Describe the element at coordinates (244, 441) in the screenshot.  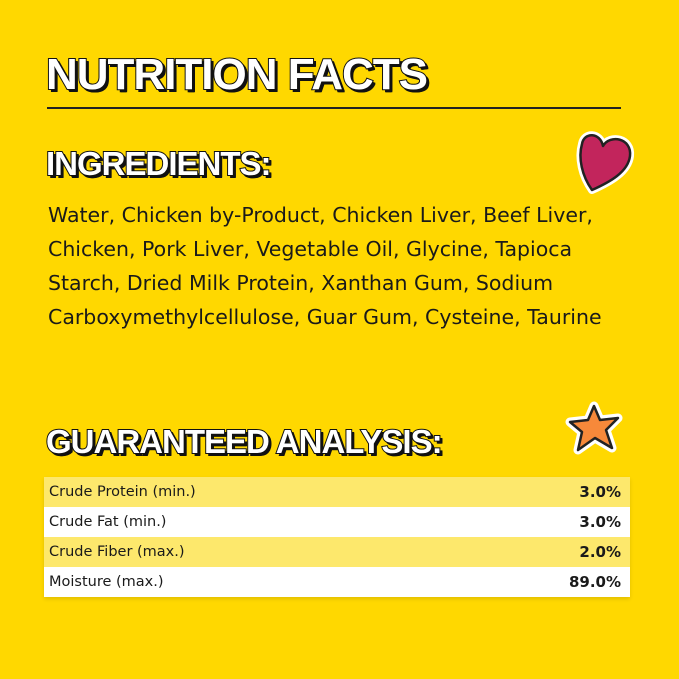
I see `guaranteed-analysis-heading: GUARANTEED ANALYSIS:` at that location.